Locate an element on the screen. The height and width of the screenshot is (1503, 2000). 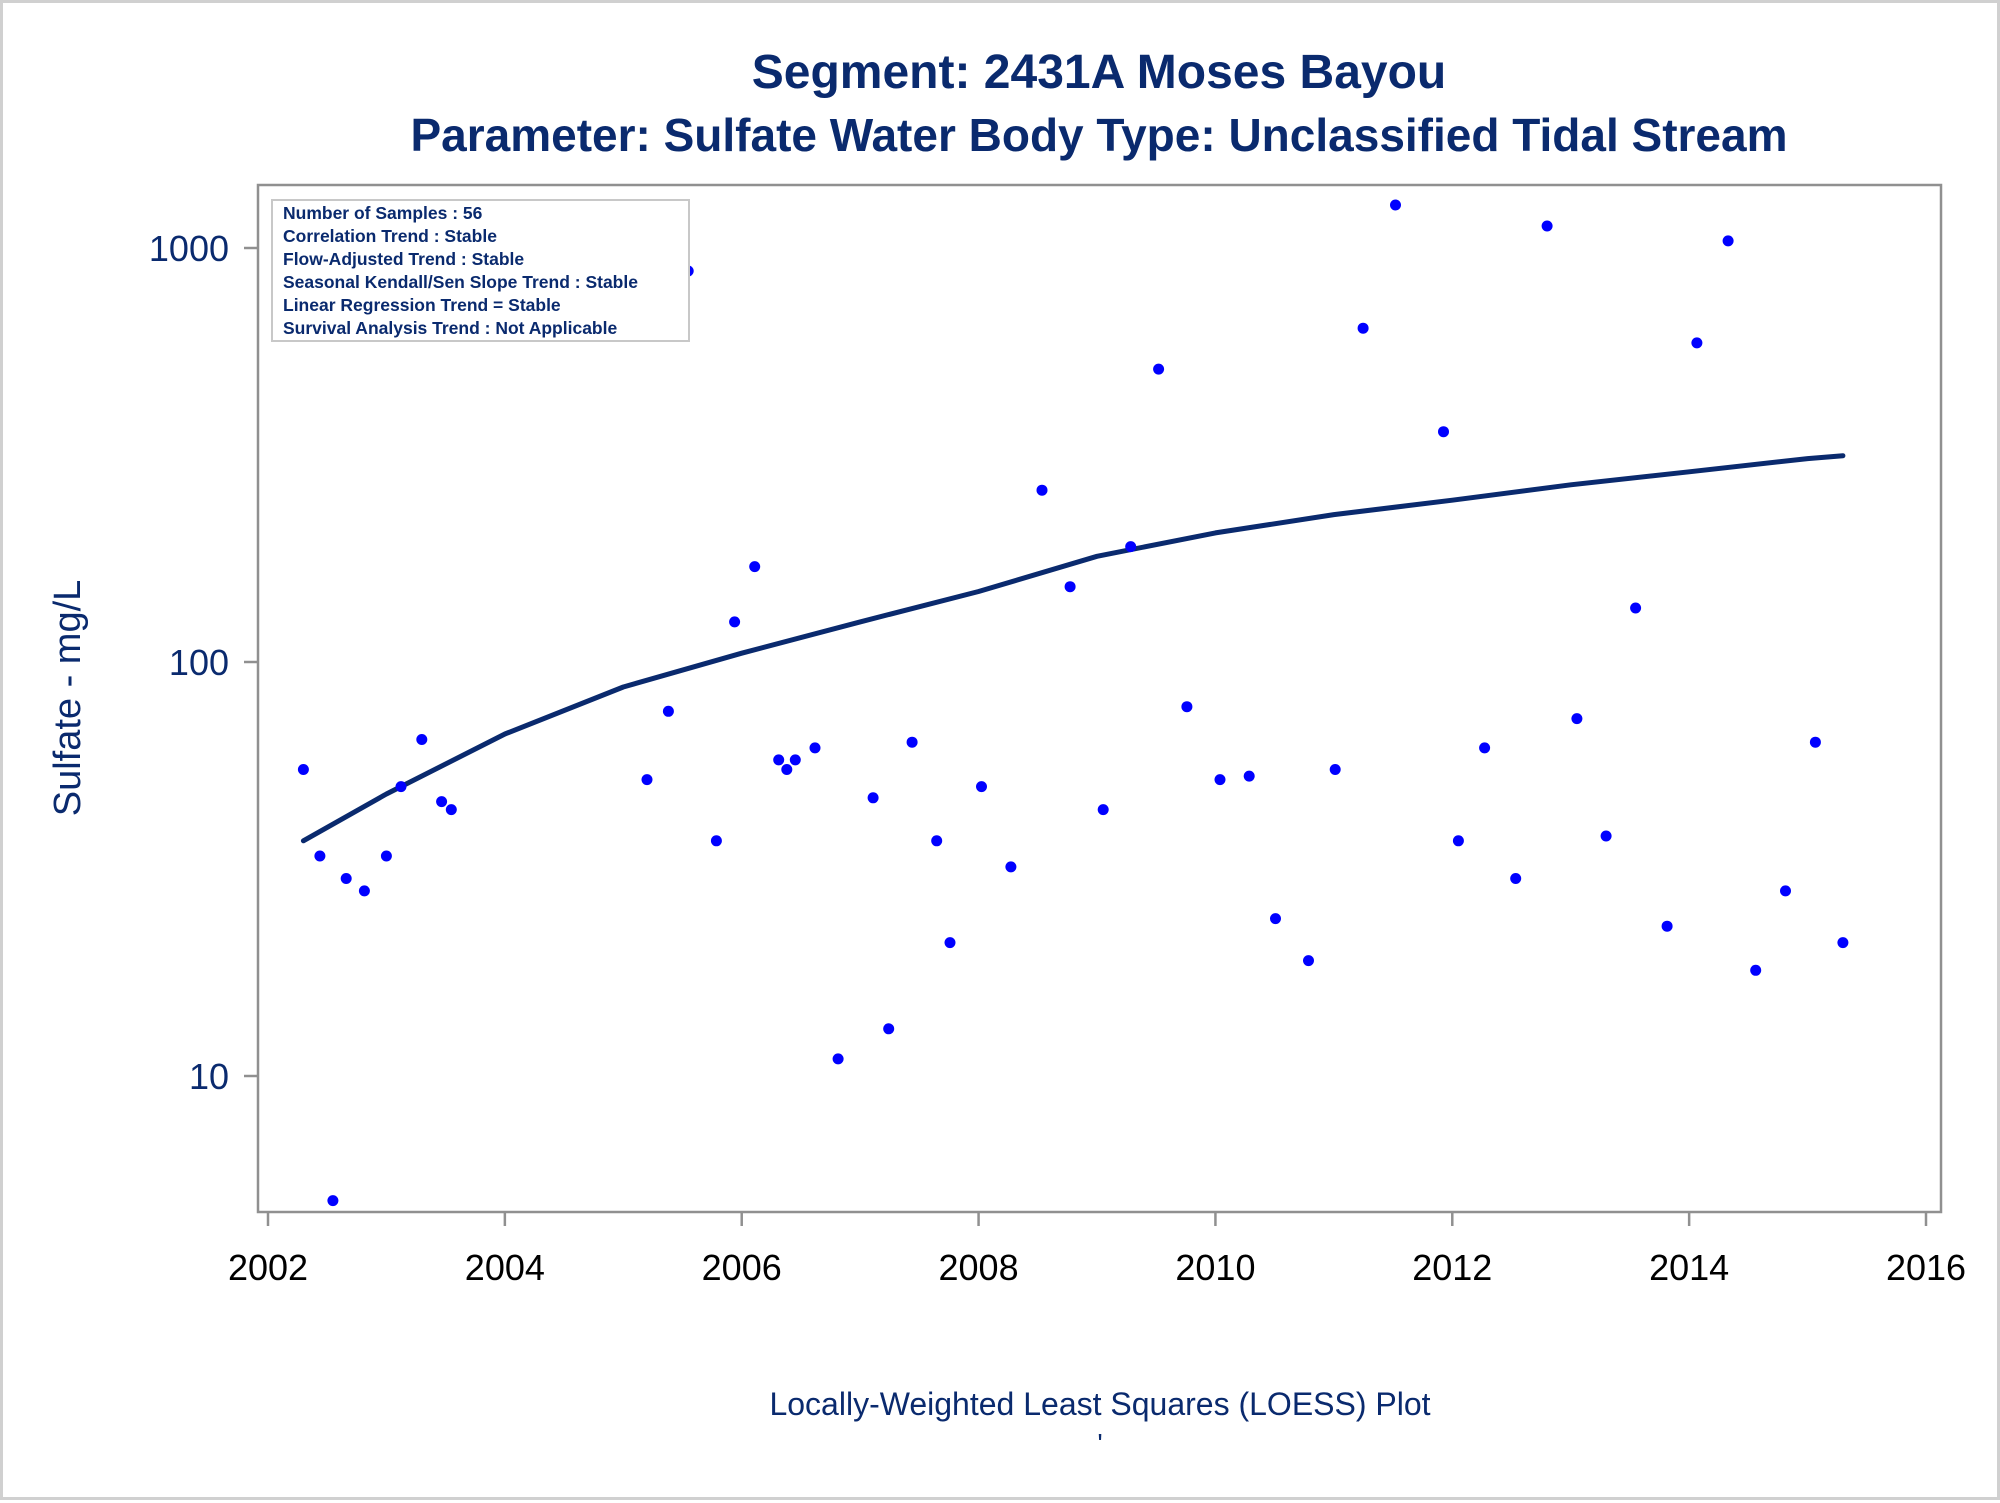
info-linear-regression-trend: Linear Regression Trend = Stable is located at coordinates (422, 305).